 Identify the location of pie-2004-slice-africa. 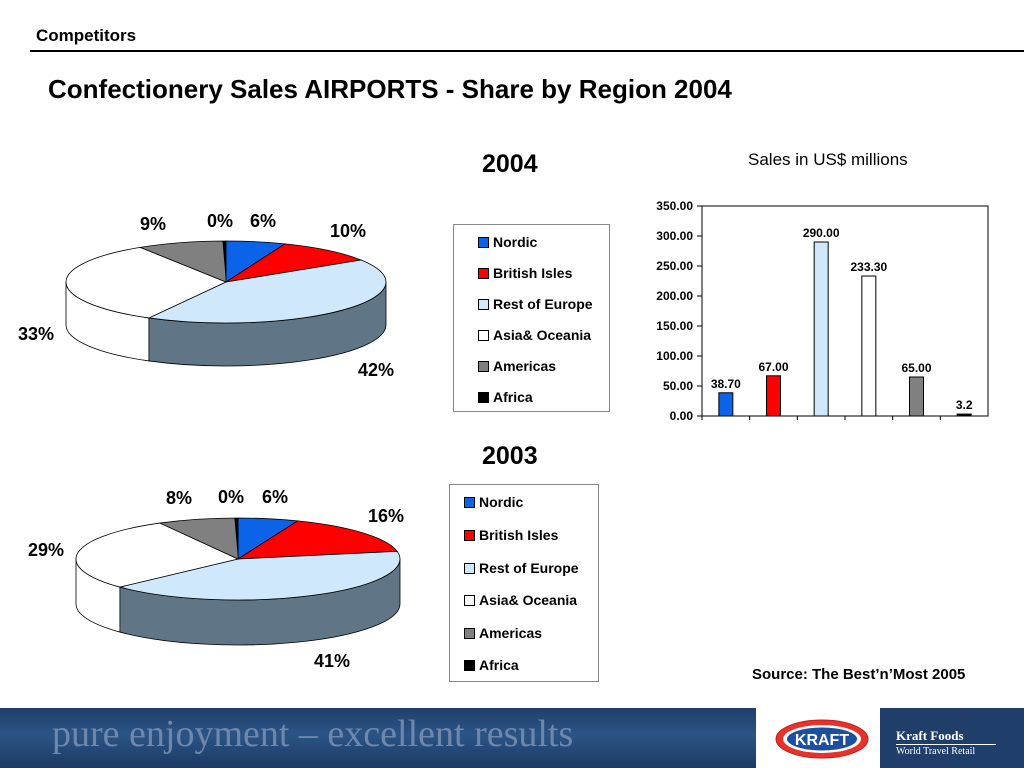
(224, 261).